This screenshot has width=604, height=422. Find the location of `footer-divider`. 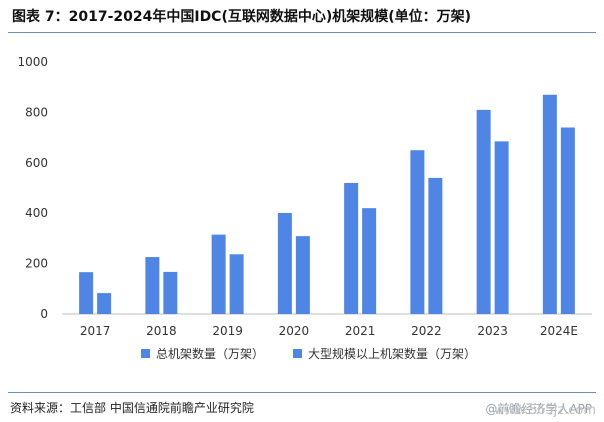

footer-divider is located at coordinates (302, 392).